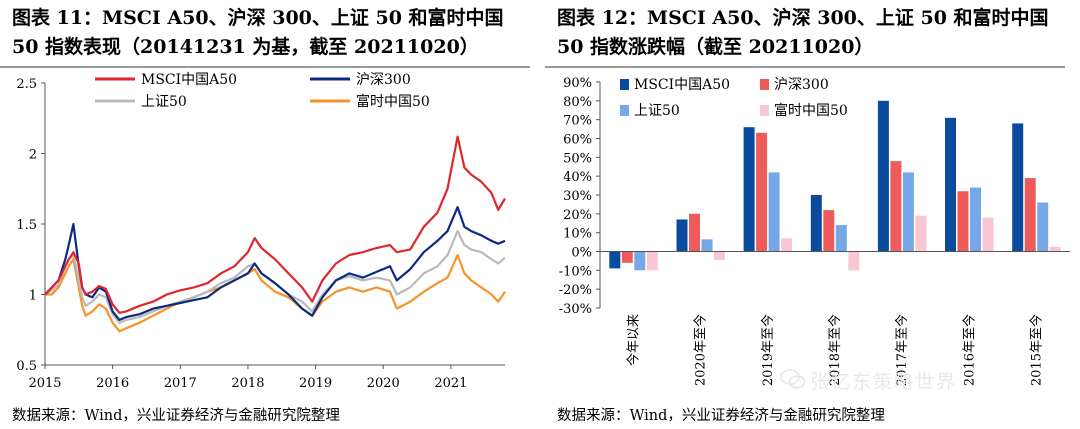 The width and height of the screenshot is (1080, 429). What do you see at coordinates (575, 309) in the screenshot?
I see `y-tick-label: -30%` at bounding box center [575, 309].